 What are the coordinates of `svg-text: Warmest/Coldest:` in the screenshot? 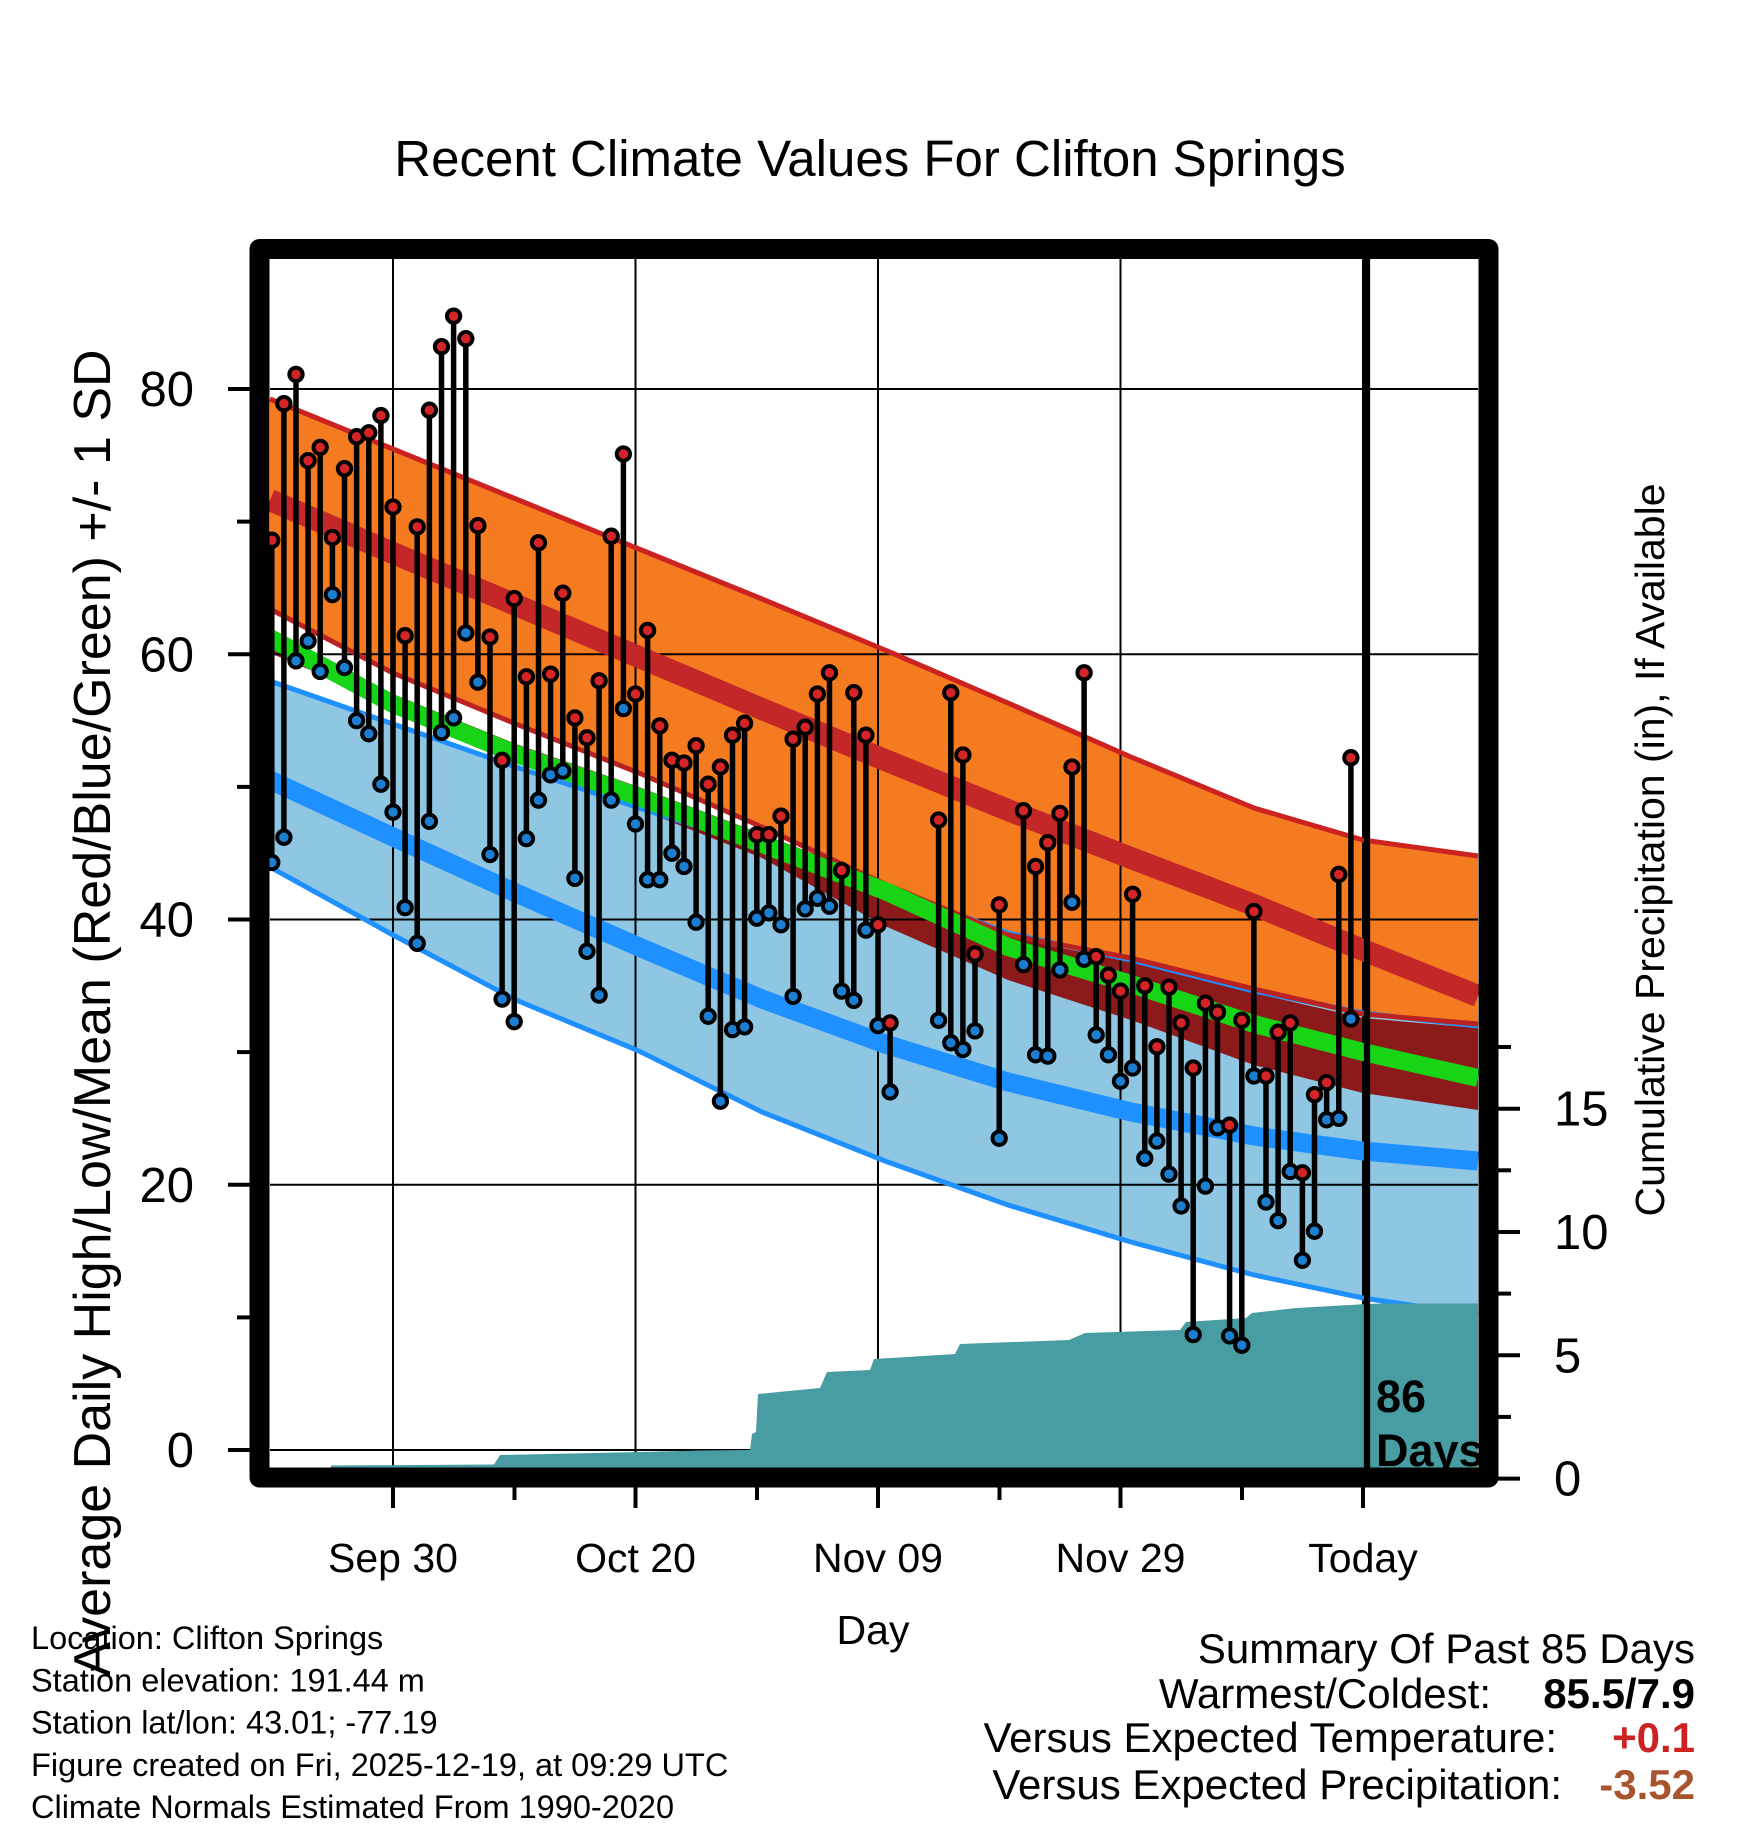 It's located at (1325, 1693).